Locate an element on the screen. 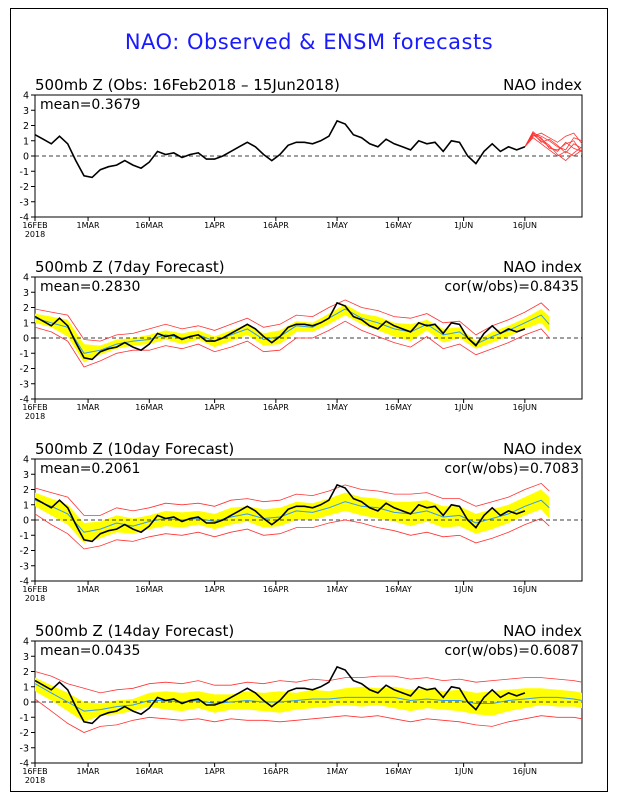 The width and height of the screenshot is (618, 800). correlation-label: cor(w/obs)=0.6087 is located at coordinates (511, 651).